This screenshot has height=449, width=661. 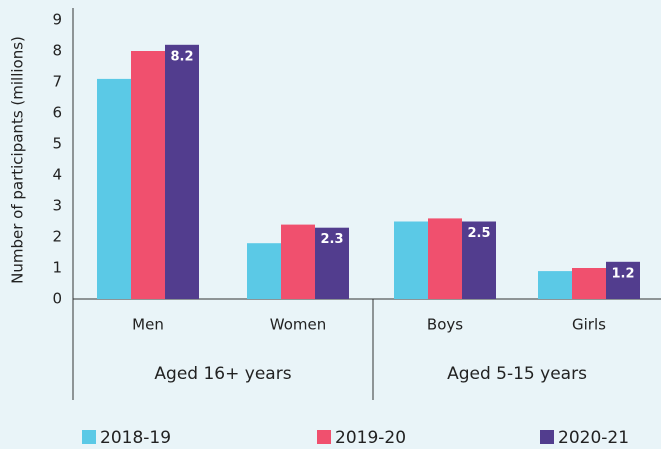 What do you see at coordinates (181, 56) in the screenshot?
I see `value-label: 8.2` at bounding box center [181, 56].